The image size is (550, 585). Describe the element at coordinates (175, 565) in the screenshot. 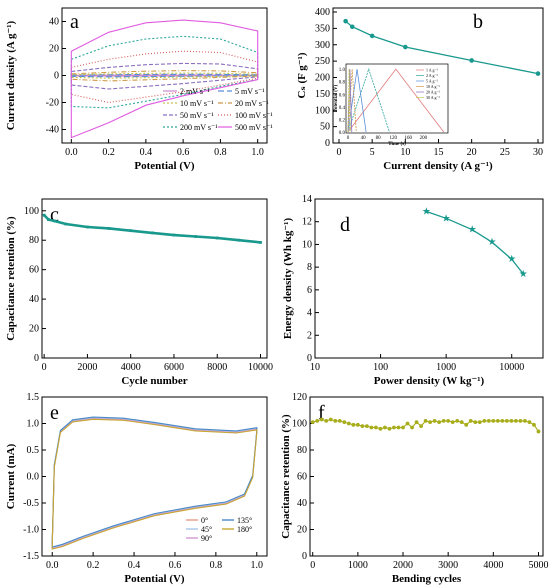

I see `x-tick-label: 0.6` at that location.